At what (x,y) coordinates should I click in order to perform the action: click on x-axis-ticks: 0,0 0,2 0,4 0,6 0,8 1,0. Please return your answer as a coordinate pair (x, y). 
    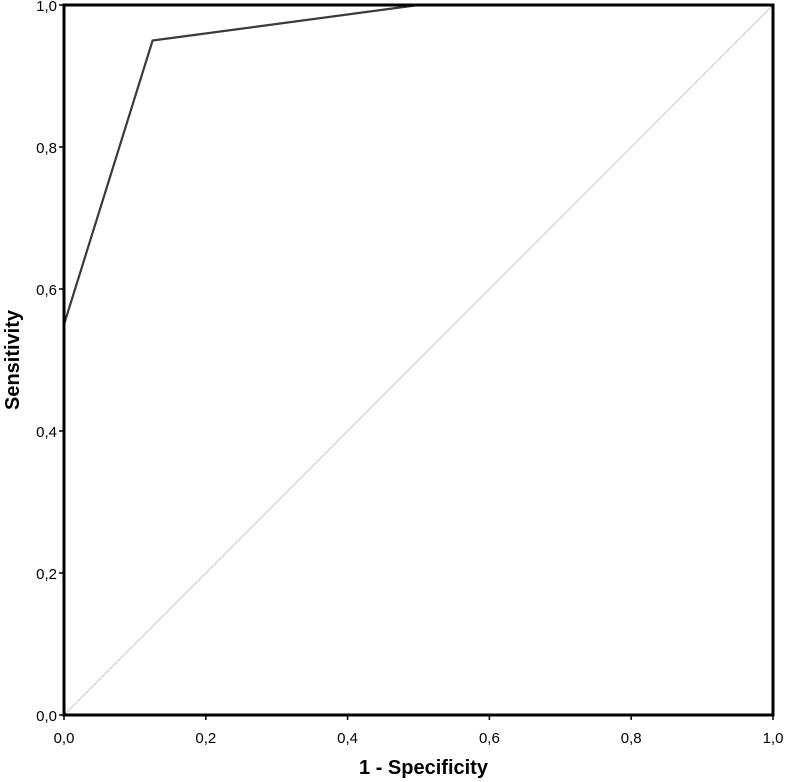
    Looking at the image, I should click on (419, 731).